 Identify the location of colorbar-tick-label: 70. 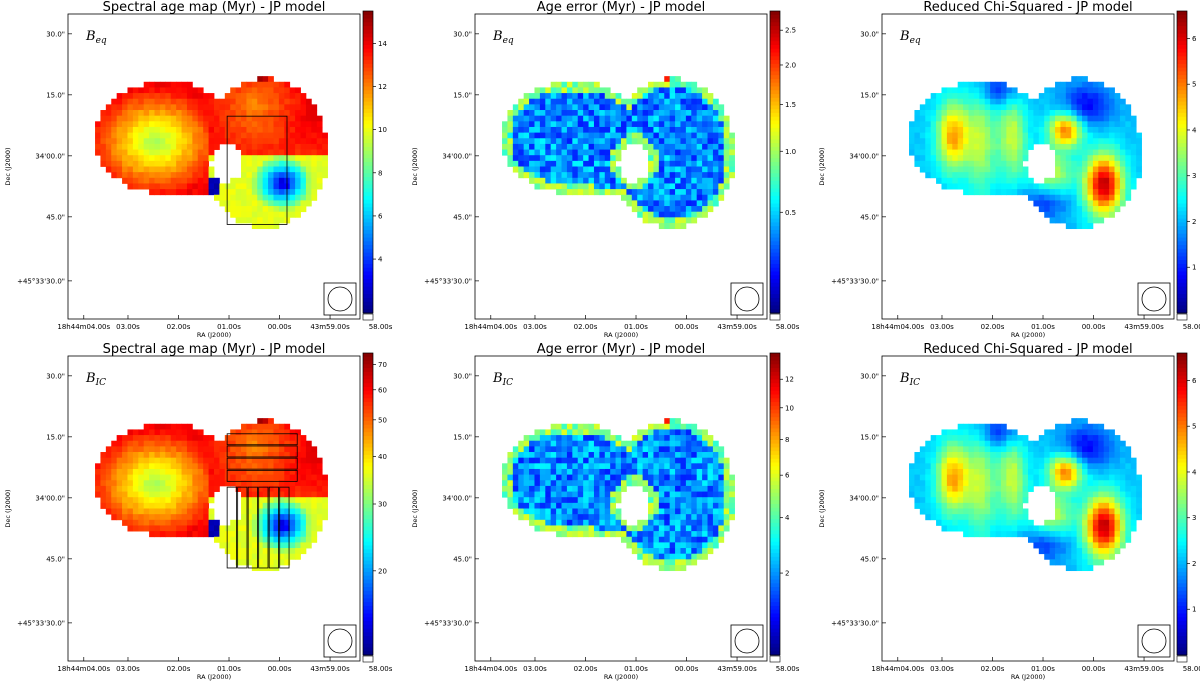
(382, 365).